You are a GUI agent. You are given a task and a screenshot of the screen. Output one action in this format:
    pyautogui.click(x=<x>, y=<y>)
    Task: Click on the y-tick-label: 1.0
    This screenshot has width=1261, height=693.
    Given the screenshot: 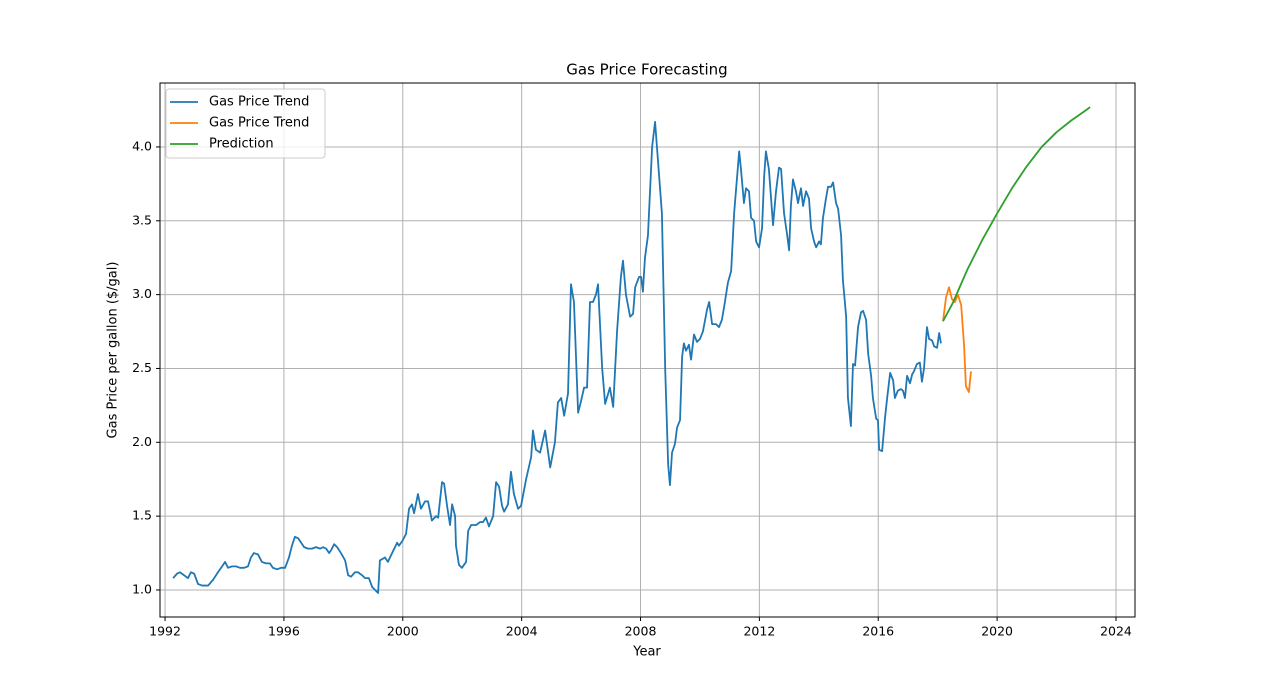 What is the action you would take?
    pyautogui.click(x=142, y=588)
    